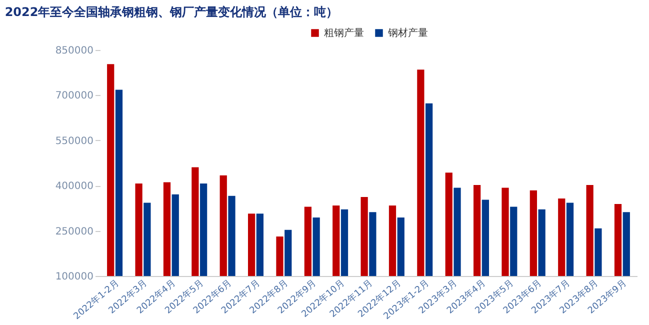 The height and width of the screenshot is (325, 649). Describe the element at coordinates (344, 33) in the screenshot. I see `legend-label: 粗钢产量` at that location.